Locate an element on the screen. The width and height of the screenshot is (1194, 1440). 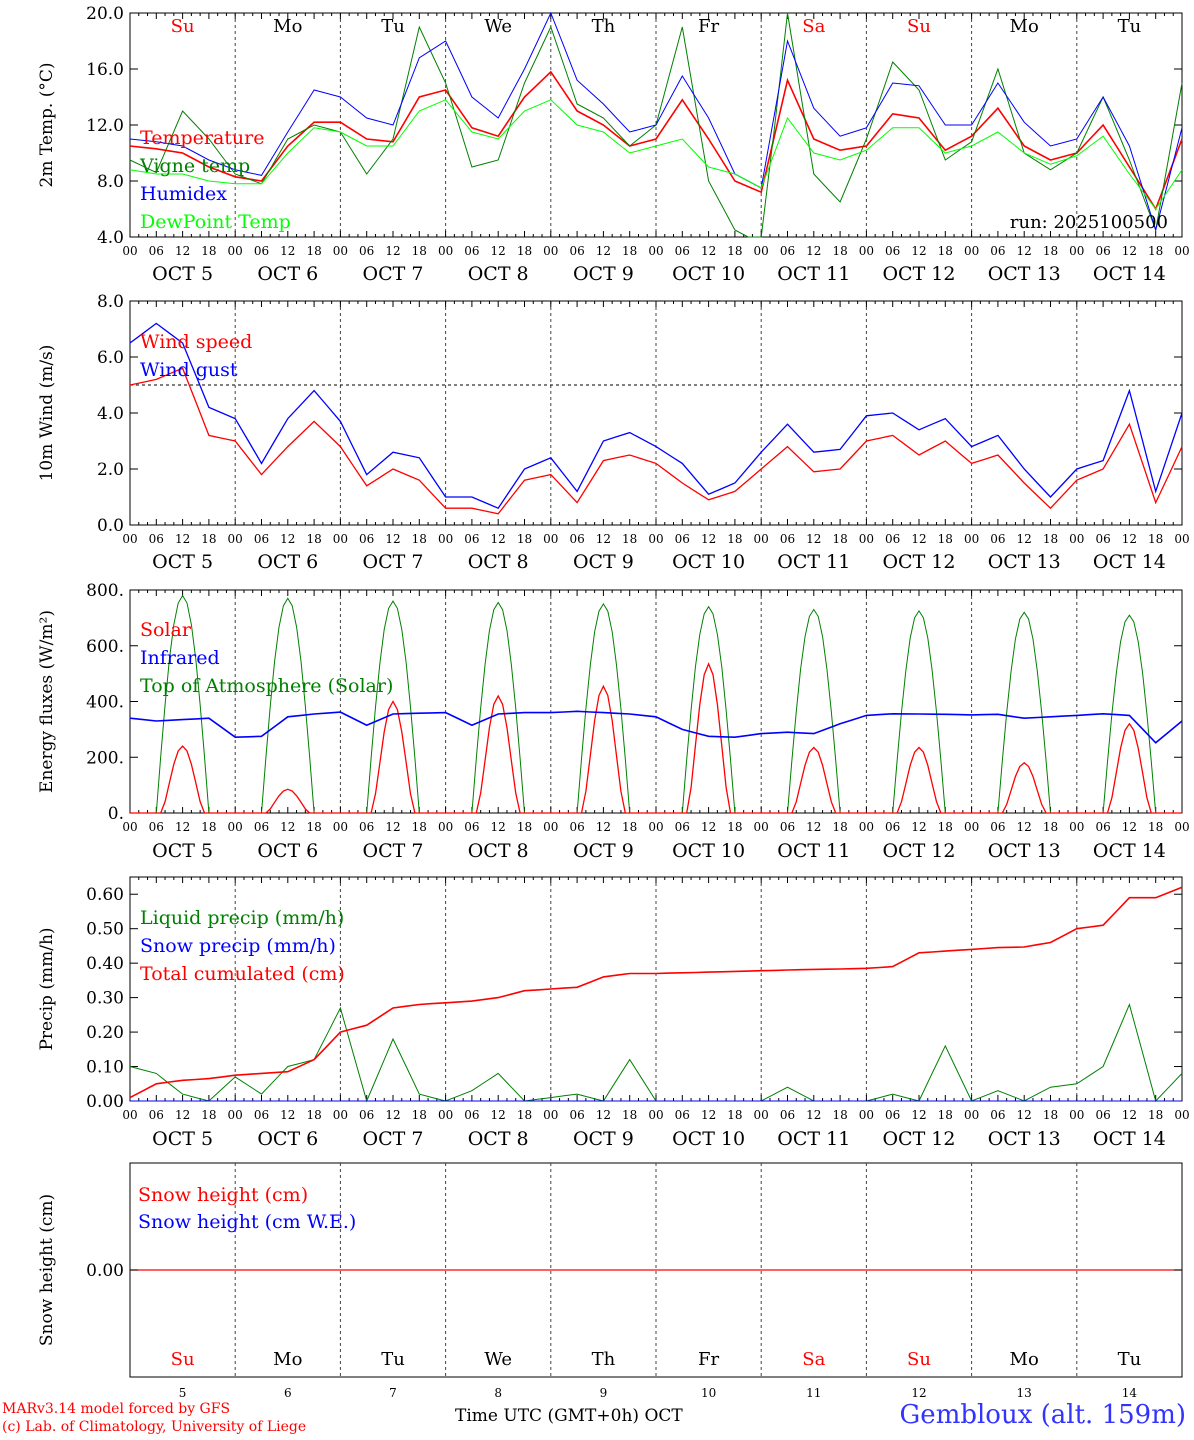
y-axis-label-temp: 2m Temp. (°C) is located at coordinates (47, 124).